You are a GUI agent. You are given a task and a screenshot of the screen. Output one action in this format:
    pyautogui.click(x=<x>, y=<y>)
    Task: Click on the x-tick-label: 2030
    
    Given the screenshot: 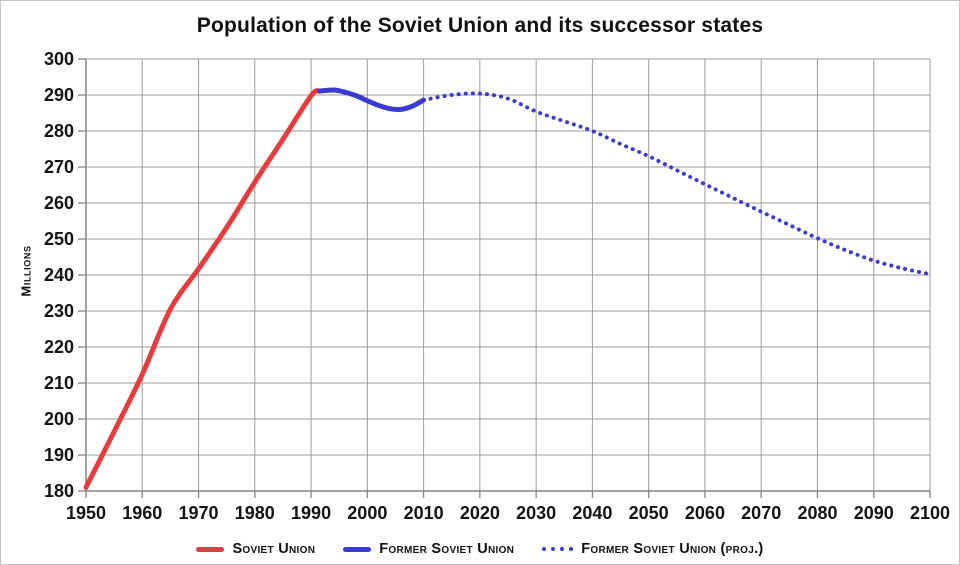 What is the action you would take?
    pyautogui.click(x=536, y=513)
    